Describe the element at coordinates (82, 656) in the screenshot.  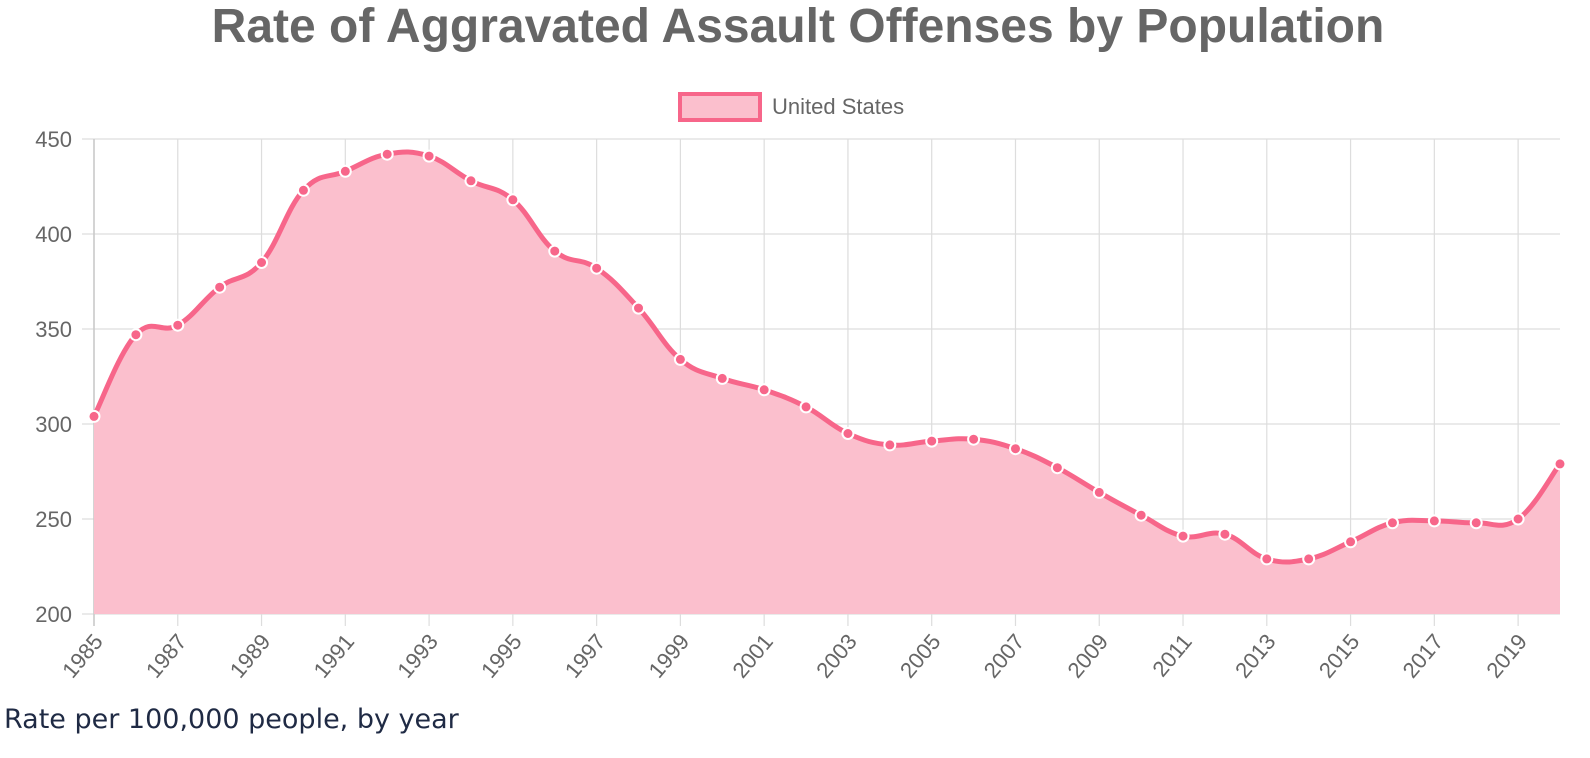
I see `x-tick-label: 1985` at that location.